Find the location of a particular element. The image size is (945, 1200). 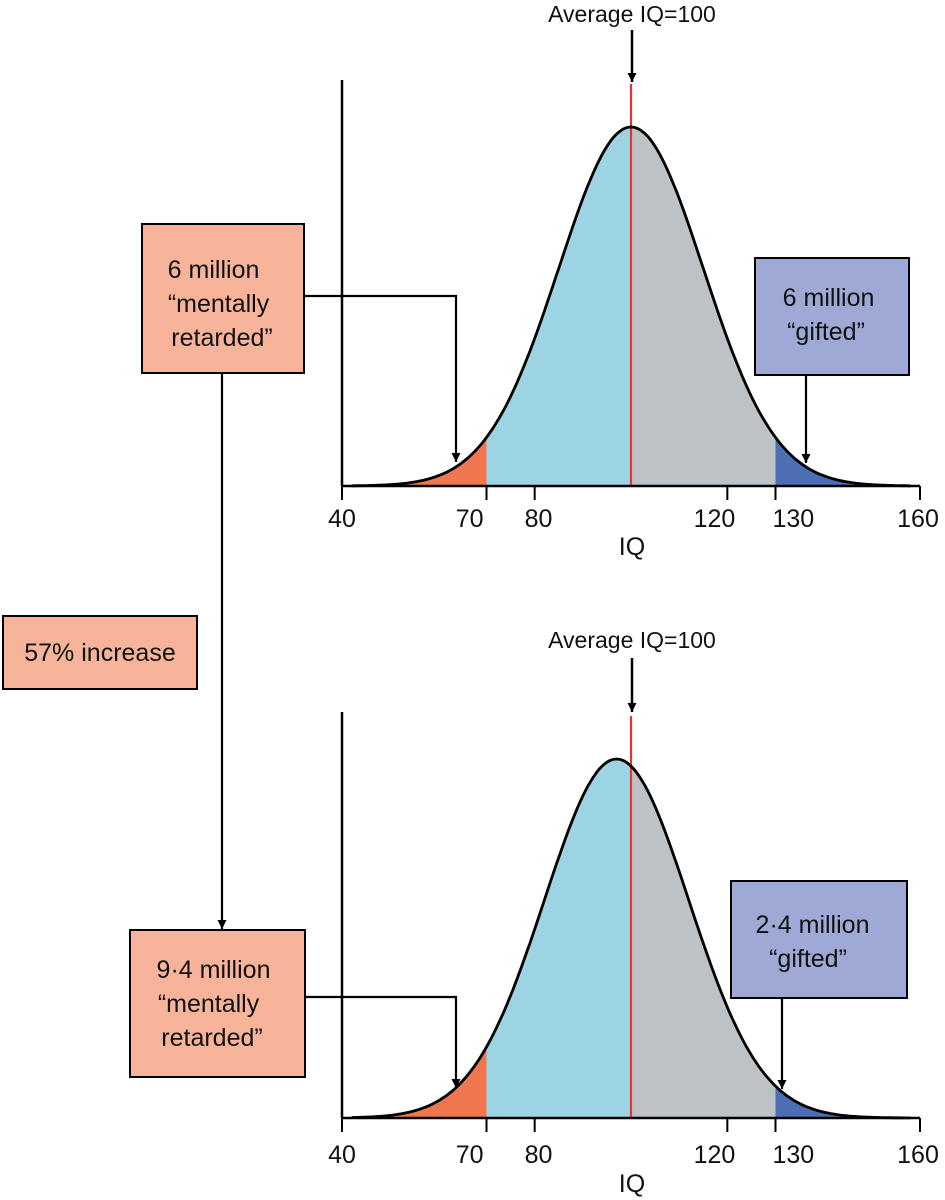

top-tick-label-70: 70 is located at coordinates (470, 519).